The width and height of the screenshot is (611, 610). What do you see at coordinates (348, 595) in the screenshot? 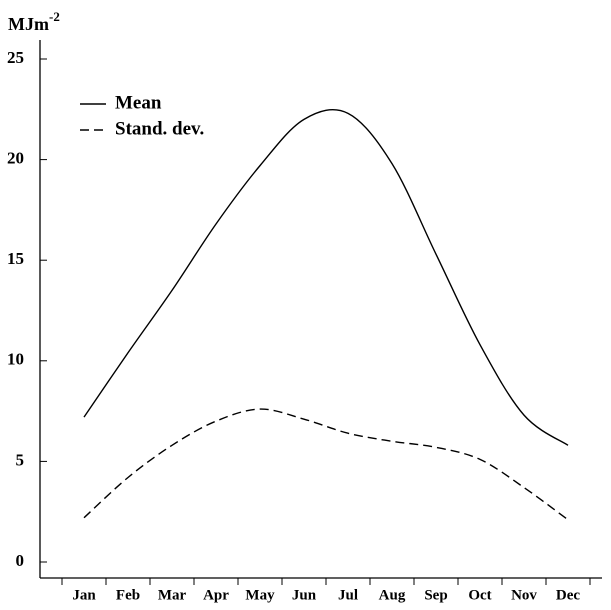
I see `x-tick-label: Jul` at bounding box center [348, 595].